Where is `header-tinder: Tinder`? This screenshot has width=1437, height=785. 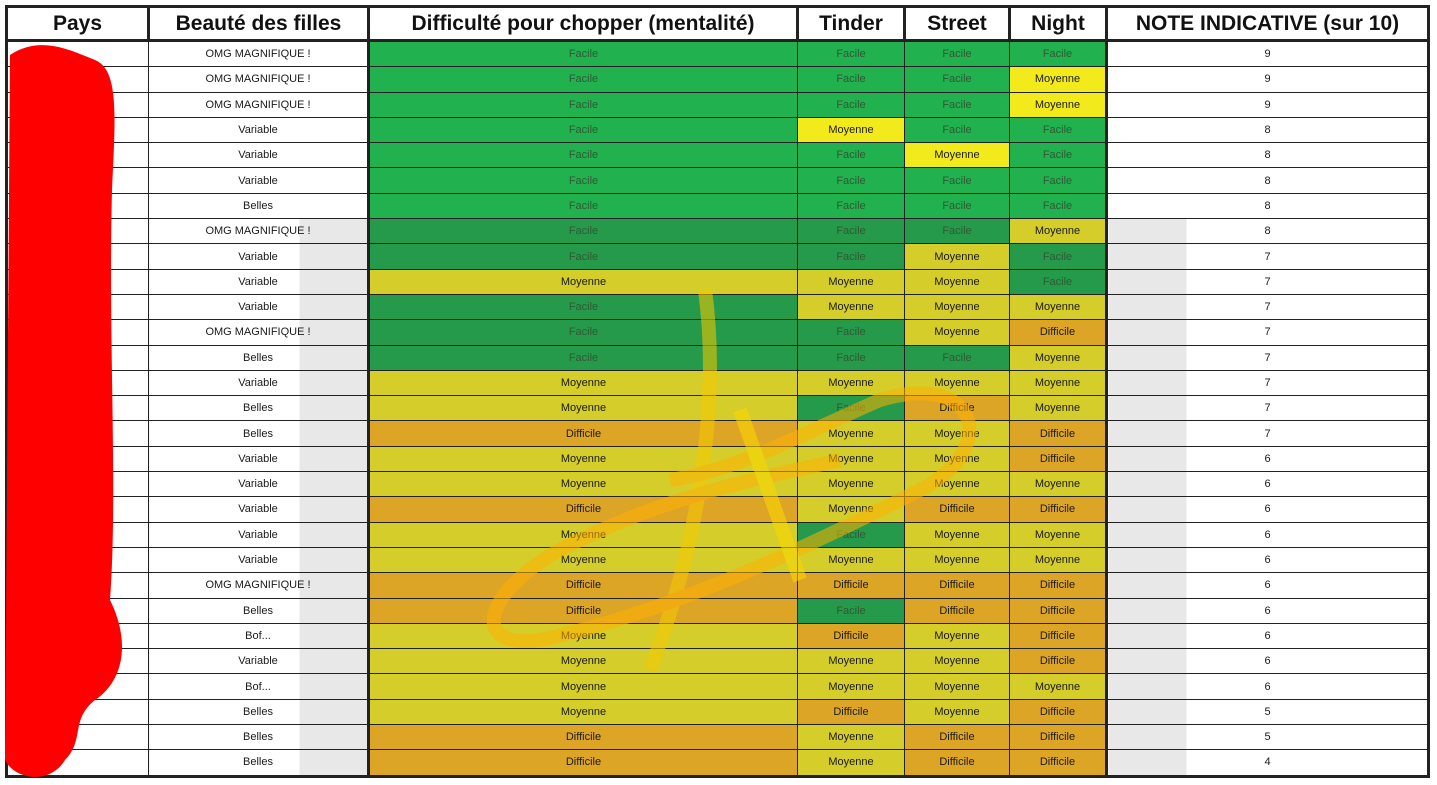 header-tinder: Tinder is located at coordinates (851, 23).